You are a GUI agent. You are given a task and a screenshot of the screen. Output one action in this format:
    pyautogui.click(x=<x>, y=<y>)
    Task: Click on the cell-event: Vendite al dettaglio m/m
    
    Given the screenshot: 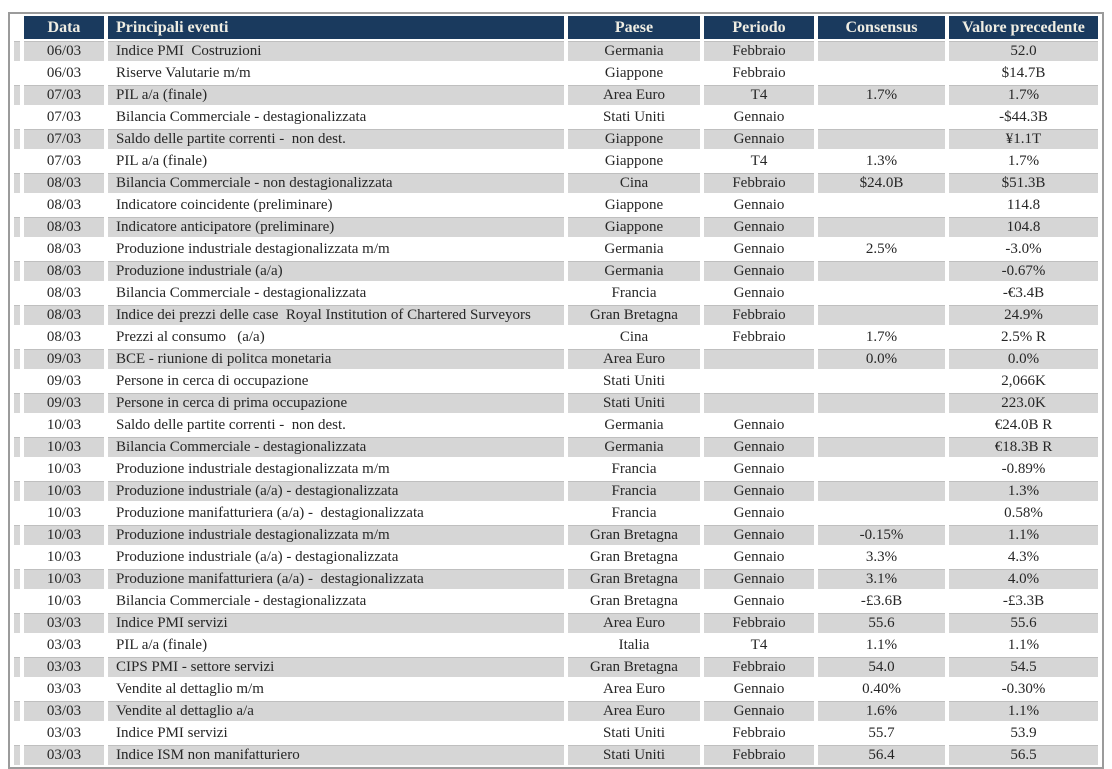 What is the action you would take?
    pyautogui.click(x=336, y=689)
    